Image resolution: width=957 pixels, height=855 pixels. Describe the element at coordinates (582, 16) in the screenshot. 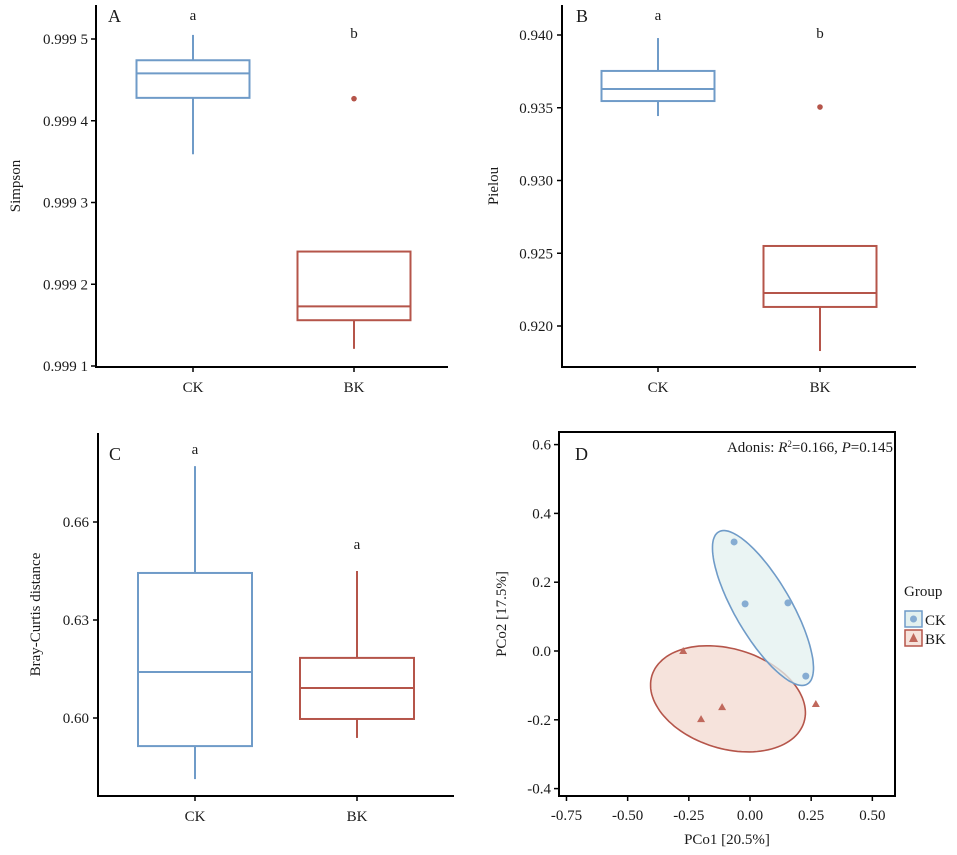

I see `panel-letter: B` at that location.